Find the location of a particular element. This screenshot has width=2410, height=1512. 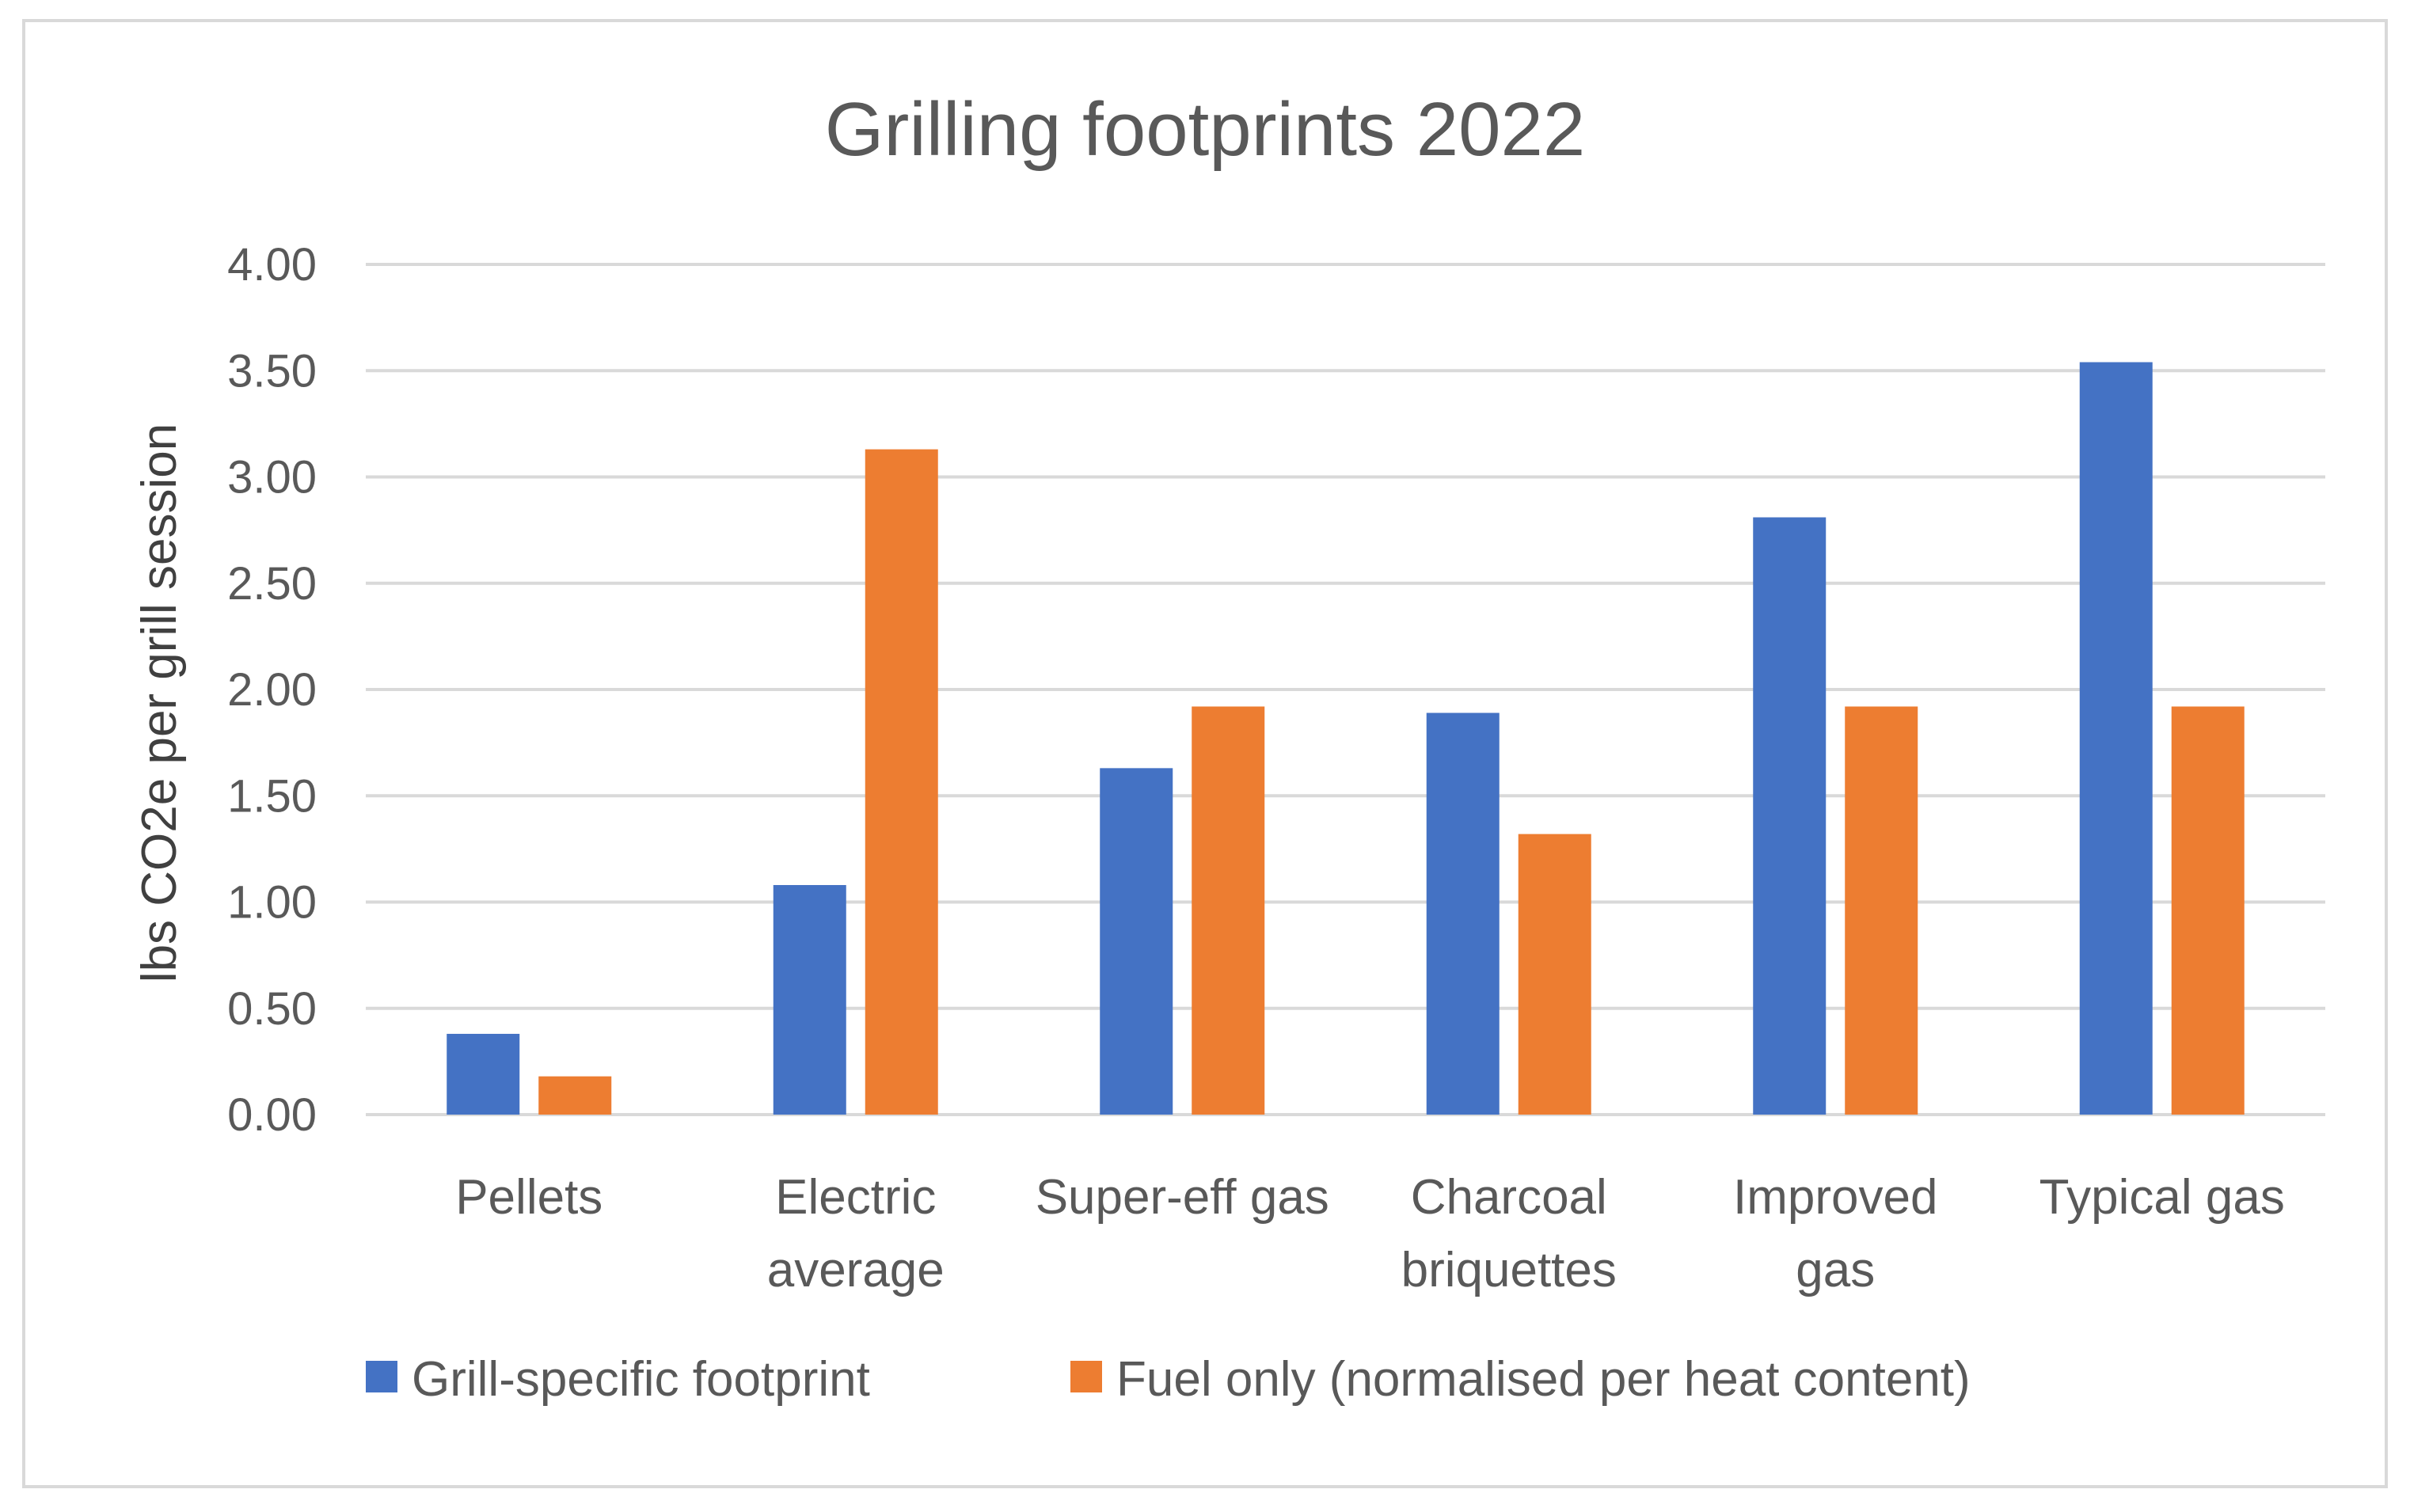

x-category-label-line: gas is located at coordinates (1835, 1270).